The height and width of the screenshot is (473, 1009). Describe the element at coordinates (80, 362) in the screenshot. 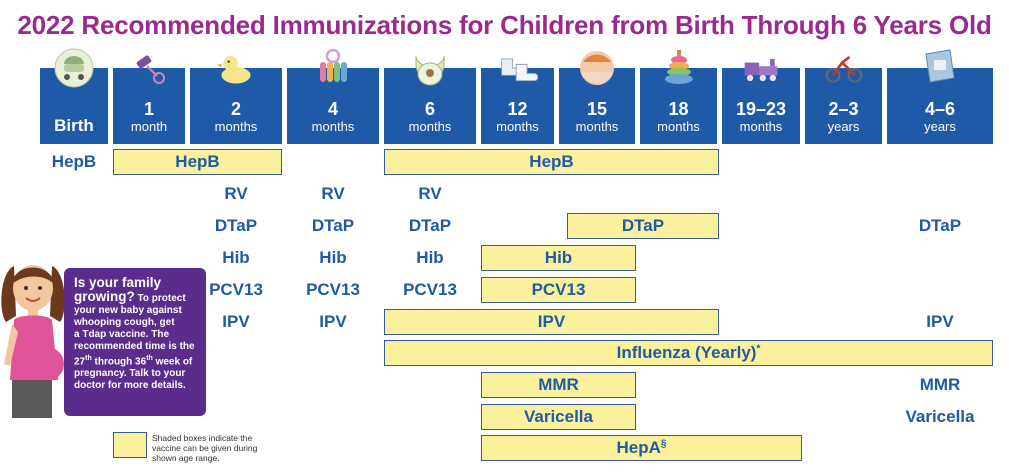

I see `info-week-27: 27` at that location.